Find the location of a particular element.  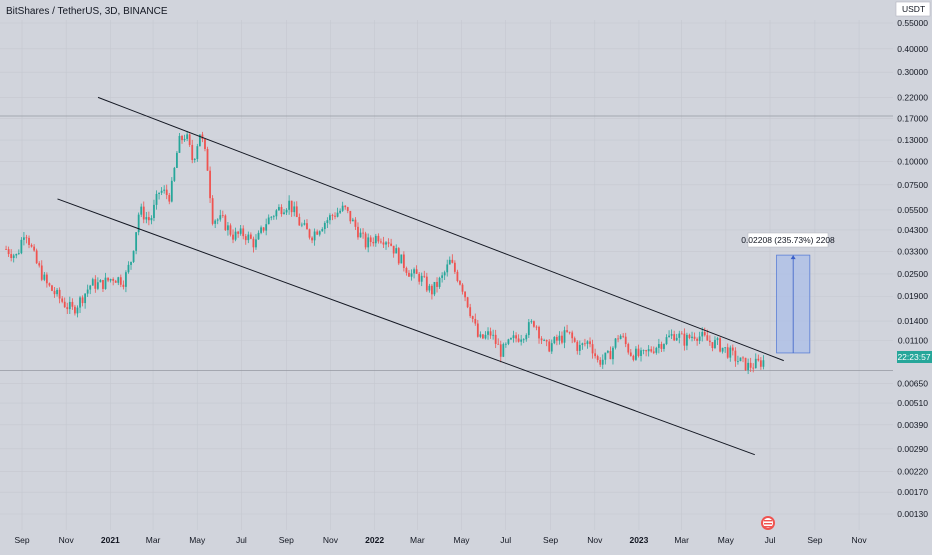

measure-label-box is located at coordinates (788, 240).